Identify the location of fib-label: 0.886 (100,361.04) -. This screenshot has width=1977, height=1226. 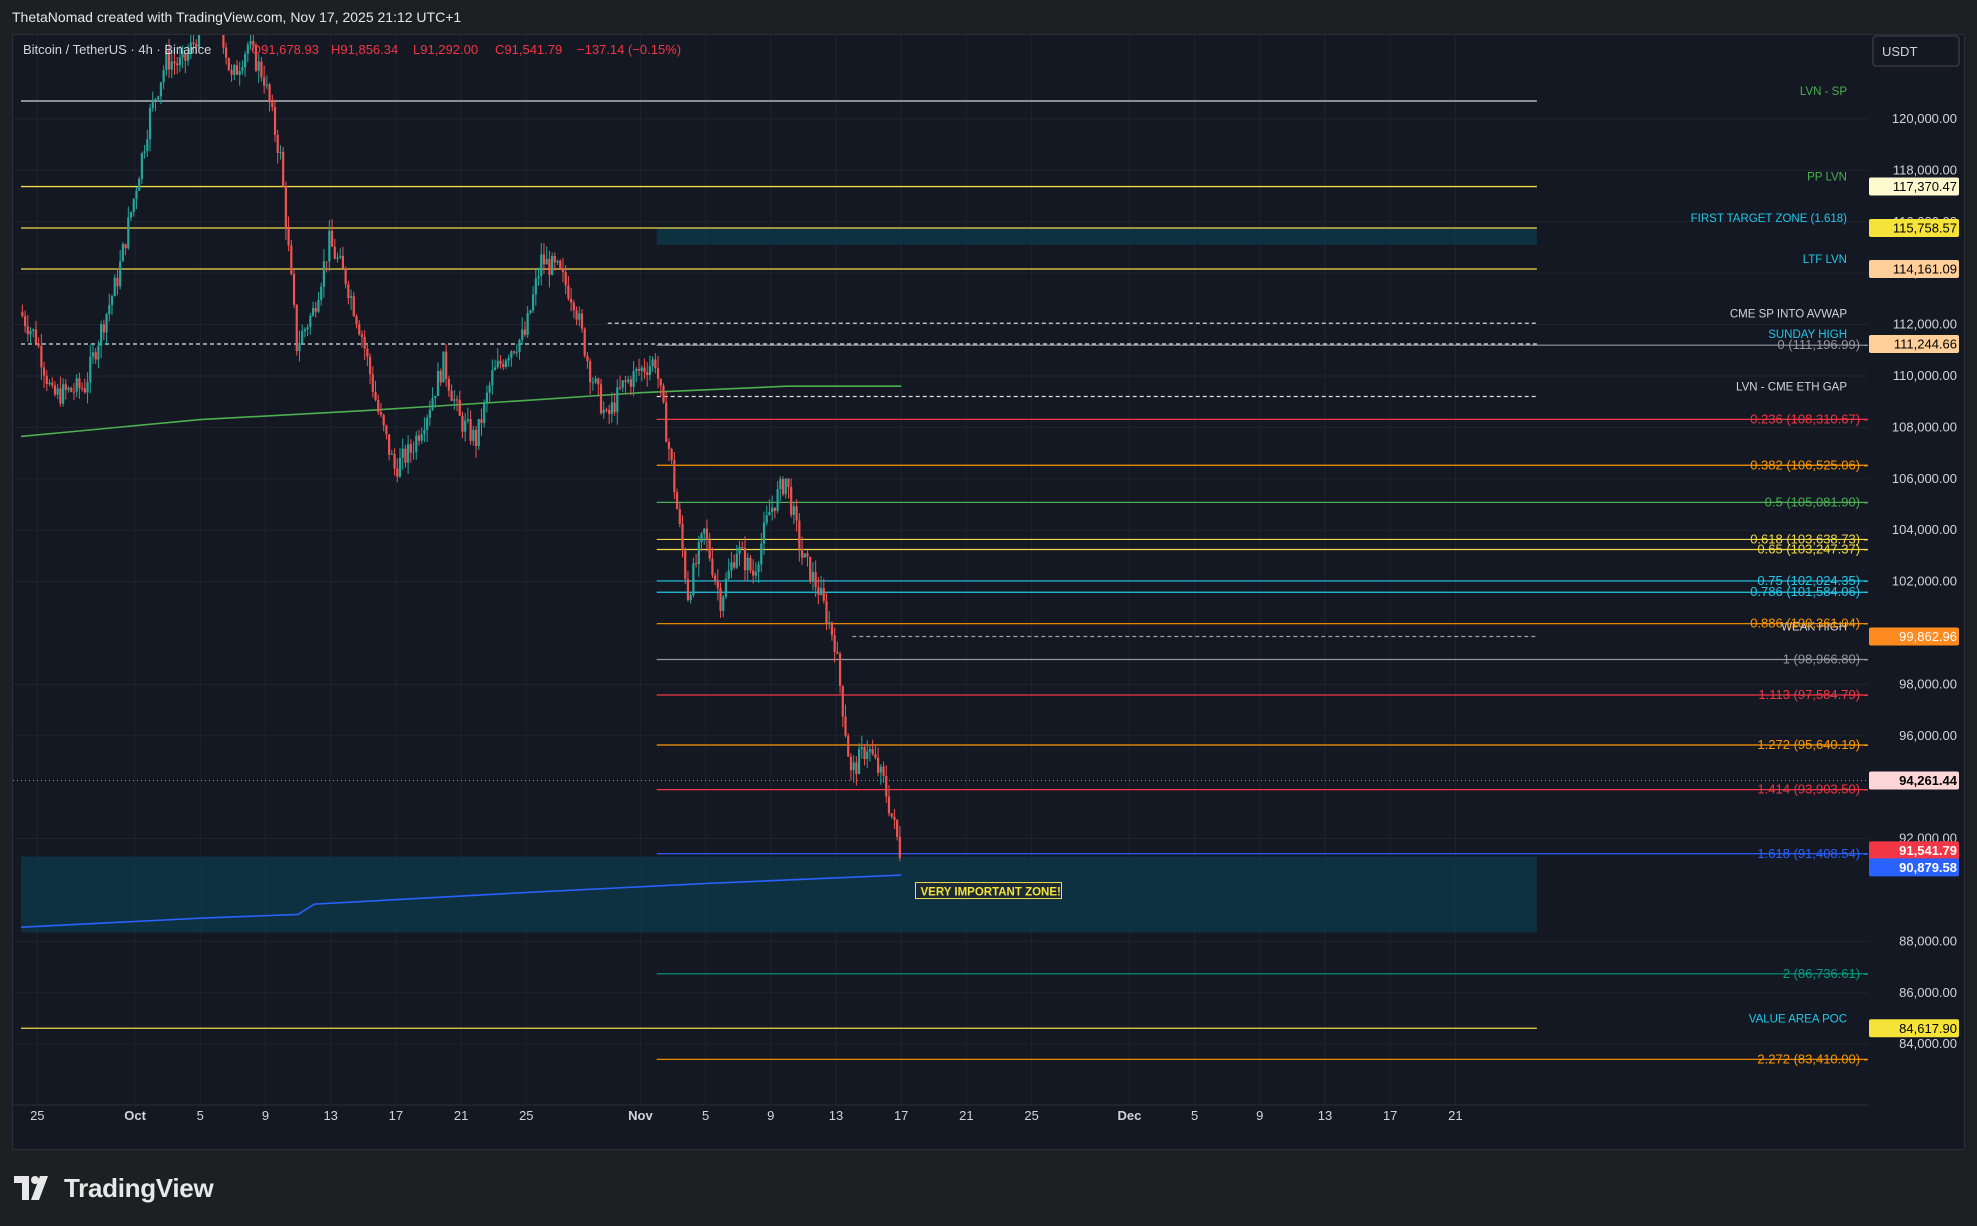
(1809, 623).